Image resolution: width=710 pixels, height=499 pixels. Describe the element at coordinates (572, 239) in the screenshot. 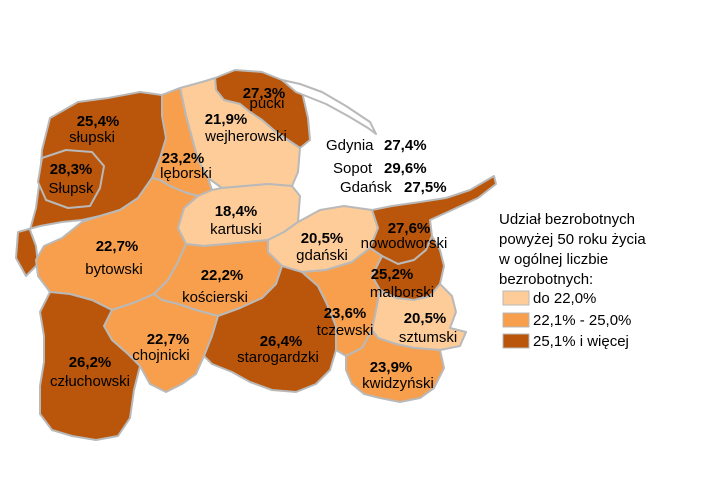

I see `legend-title-line-2: powyżej 50 roku życia` at that location.